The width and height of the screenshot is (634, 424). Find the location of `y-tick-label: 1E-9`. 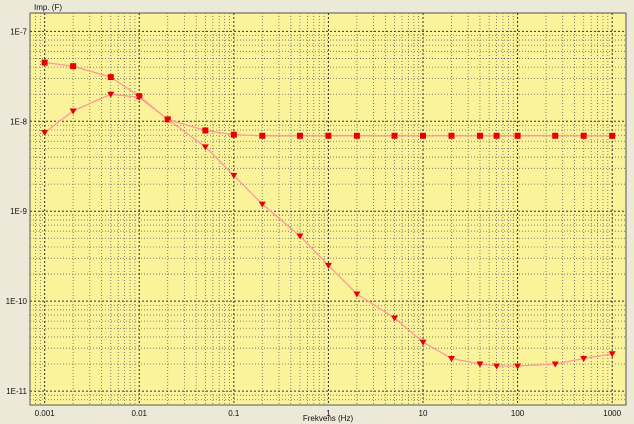

y-tick-label: 1E-9 is located at coordinates (18, 211).